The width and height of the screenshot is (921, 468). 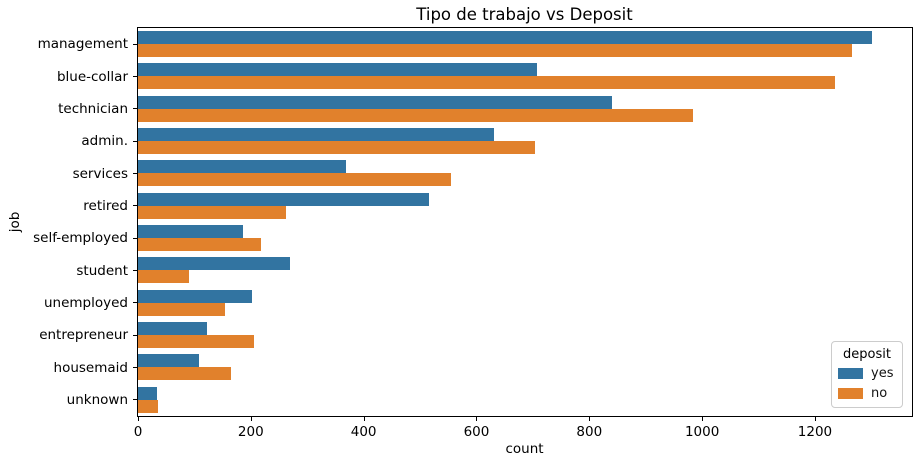 What do you see at coordinates (100, 173) in the screenshot?
I see `ytick-label-services: services` at bounding box center [100, 173].